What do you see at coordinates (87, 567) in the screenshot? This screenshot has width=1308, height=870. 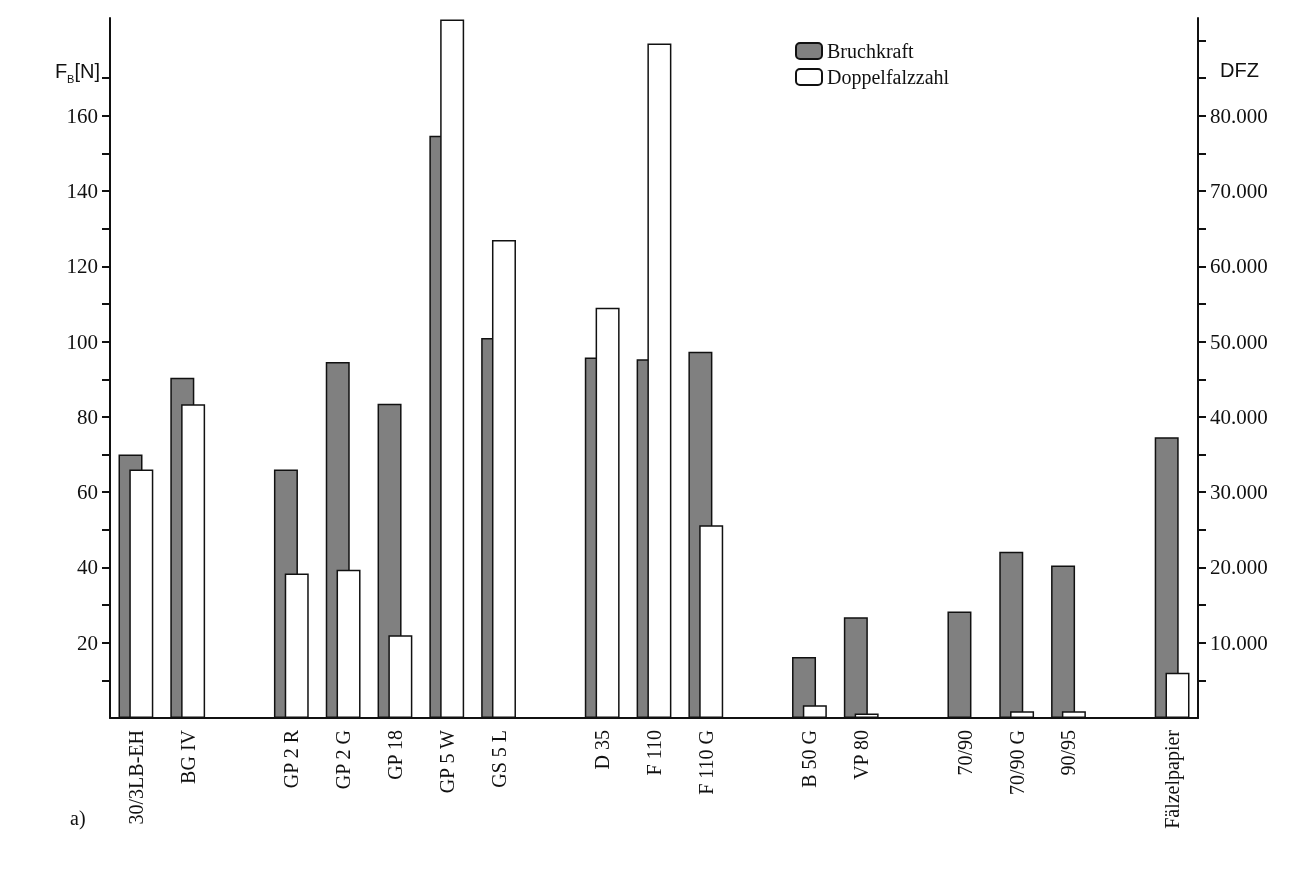 I see `y-tick-label: 40` at bounding box center [87, 567].